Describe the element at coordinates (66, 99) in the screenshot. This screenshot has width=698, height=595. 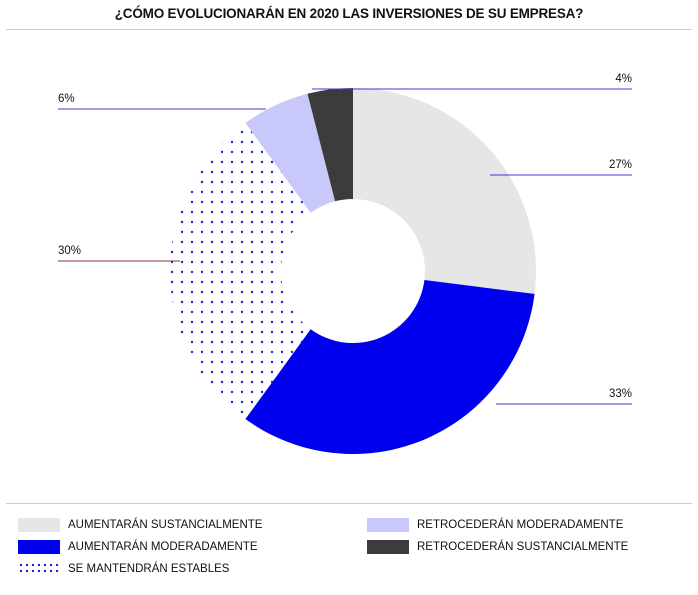
I see `data-label-3: 6%` at that location.